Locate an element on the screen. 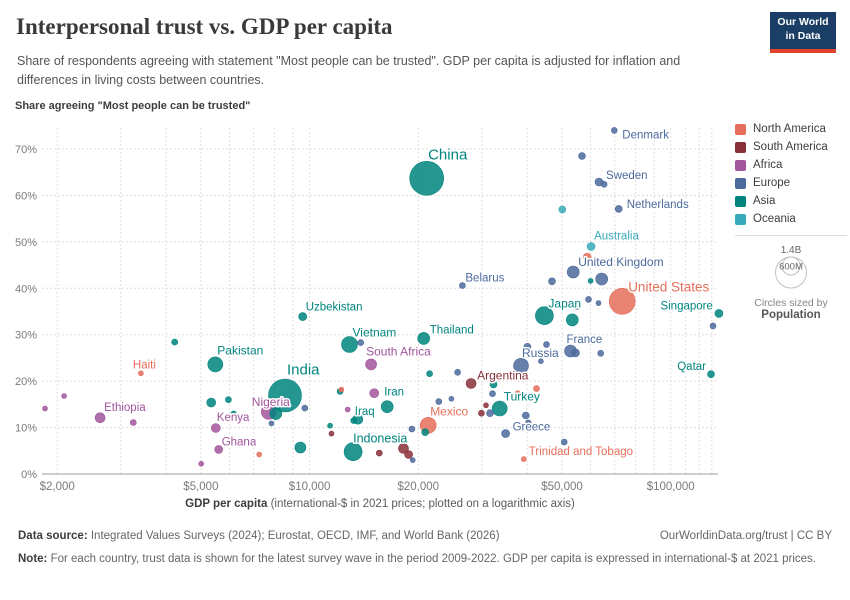 This screenshot has width=850, height=600. data-point-belarus is located at coordinates (462, 285).